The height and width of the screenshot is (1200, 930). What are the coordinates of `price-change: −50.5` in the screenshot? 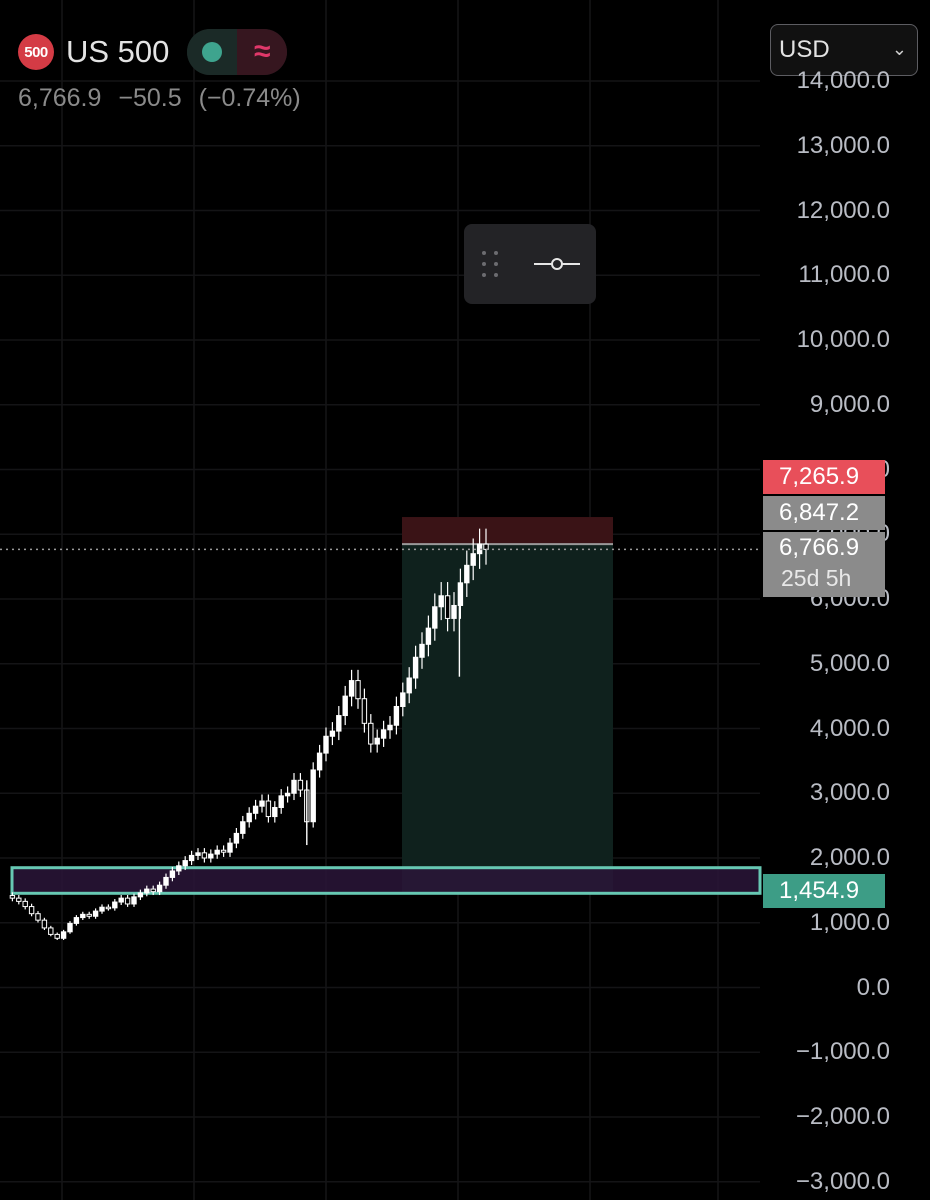 It's located at (150, 98).